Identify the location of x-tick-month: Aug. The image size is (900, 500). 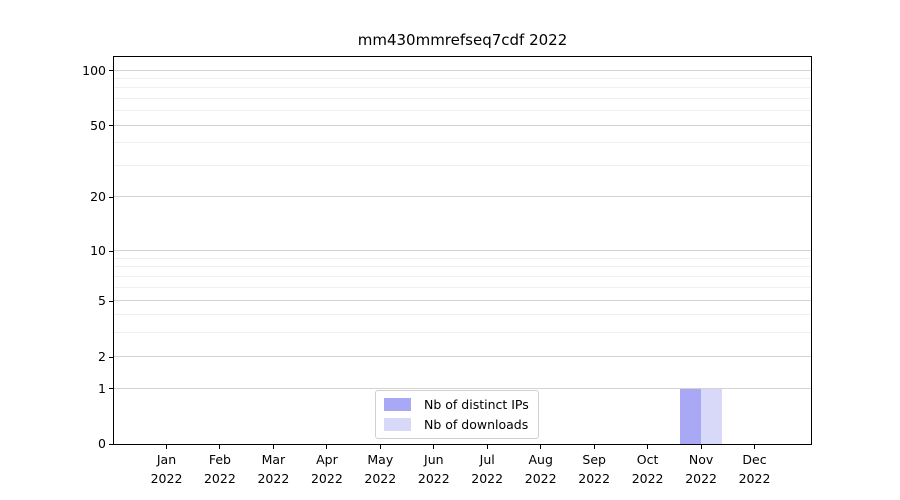
(540, 459).